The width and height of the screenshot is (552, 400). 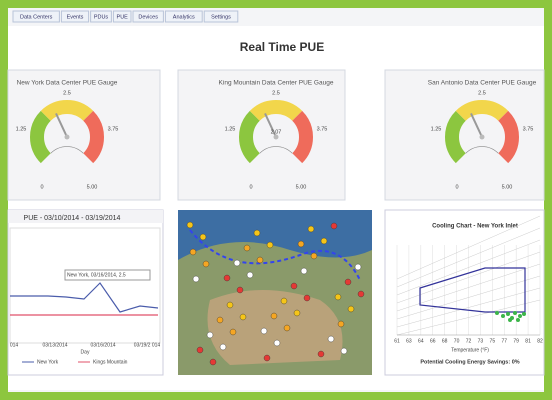 I want to click on tab-label: Data Centers, so click(x=36, y=17).